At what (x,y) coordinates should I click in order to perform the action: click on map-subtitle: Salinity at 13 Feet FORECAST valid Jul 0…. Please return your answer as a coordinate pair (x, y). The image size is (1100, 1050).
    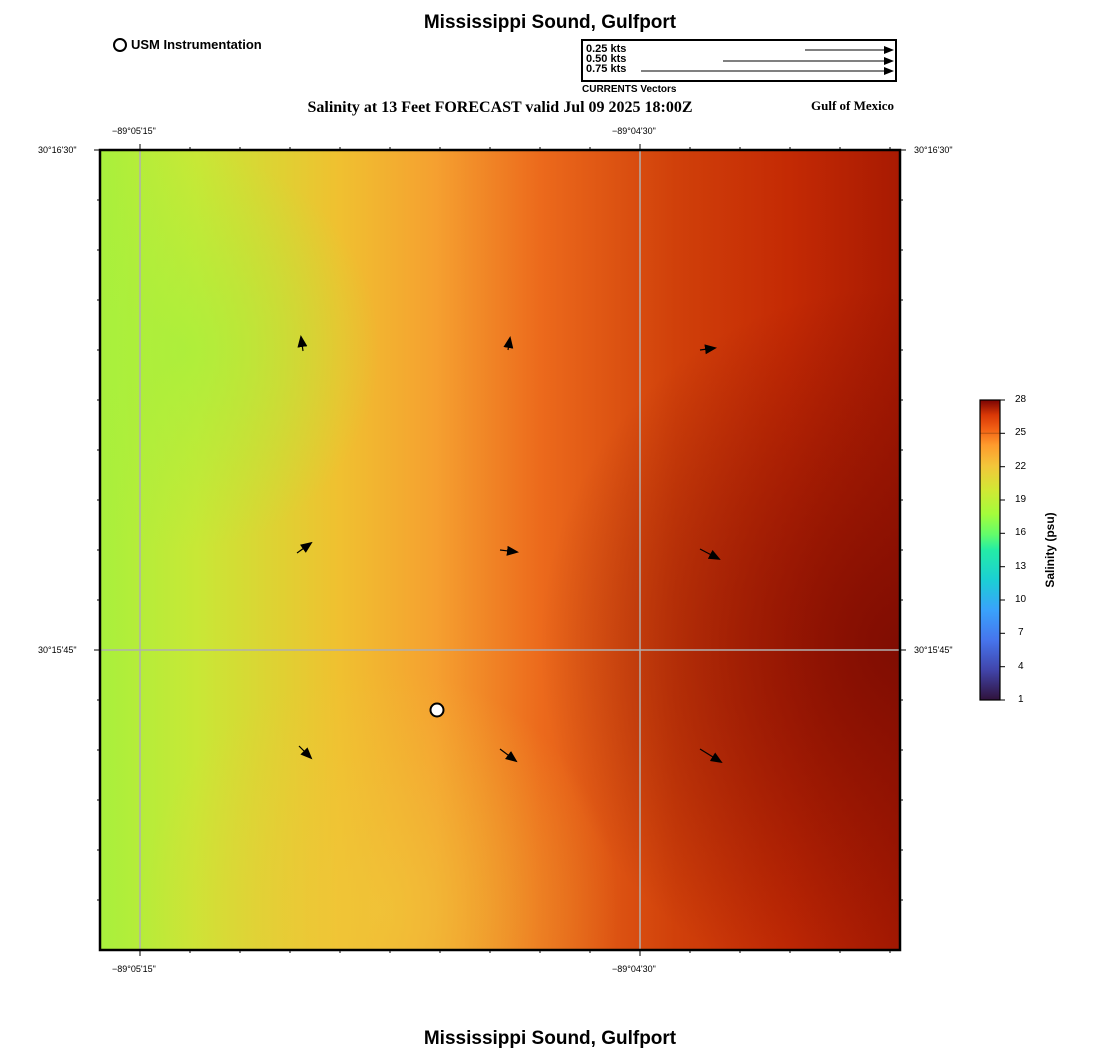
    Looking at the image, I should click on (500, 107).